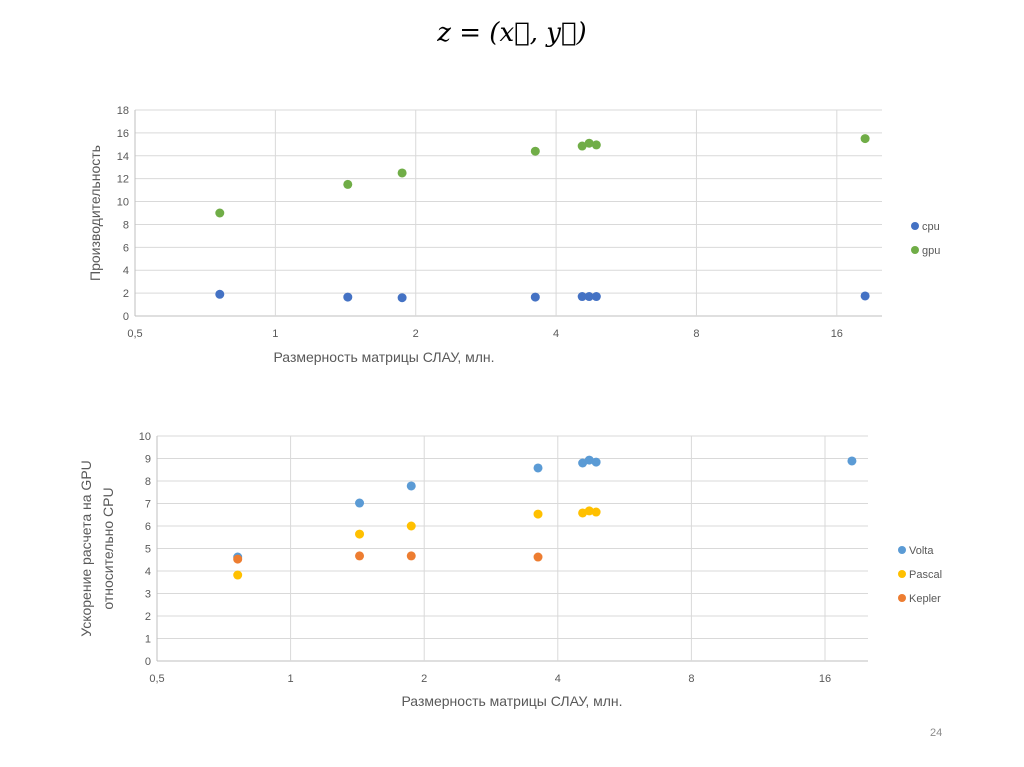  Describe the element at coordinates (148, 595) in the screenshot. I see `chart2-y-tick-label: 3` at that location.